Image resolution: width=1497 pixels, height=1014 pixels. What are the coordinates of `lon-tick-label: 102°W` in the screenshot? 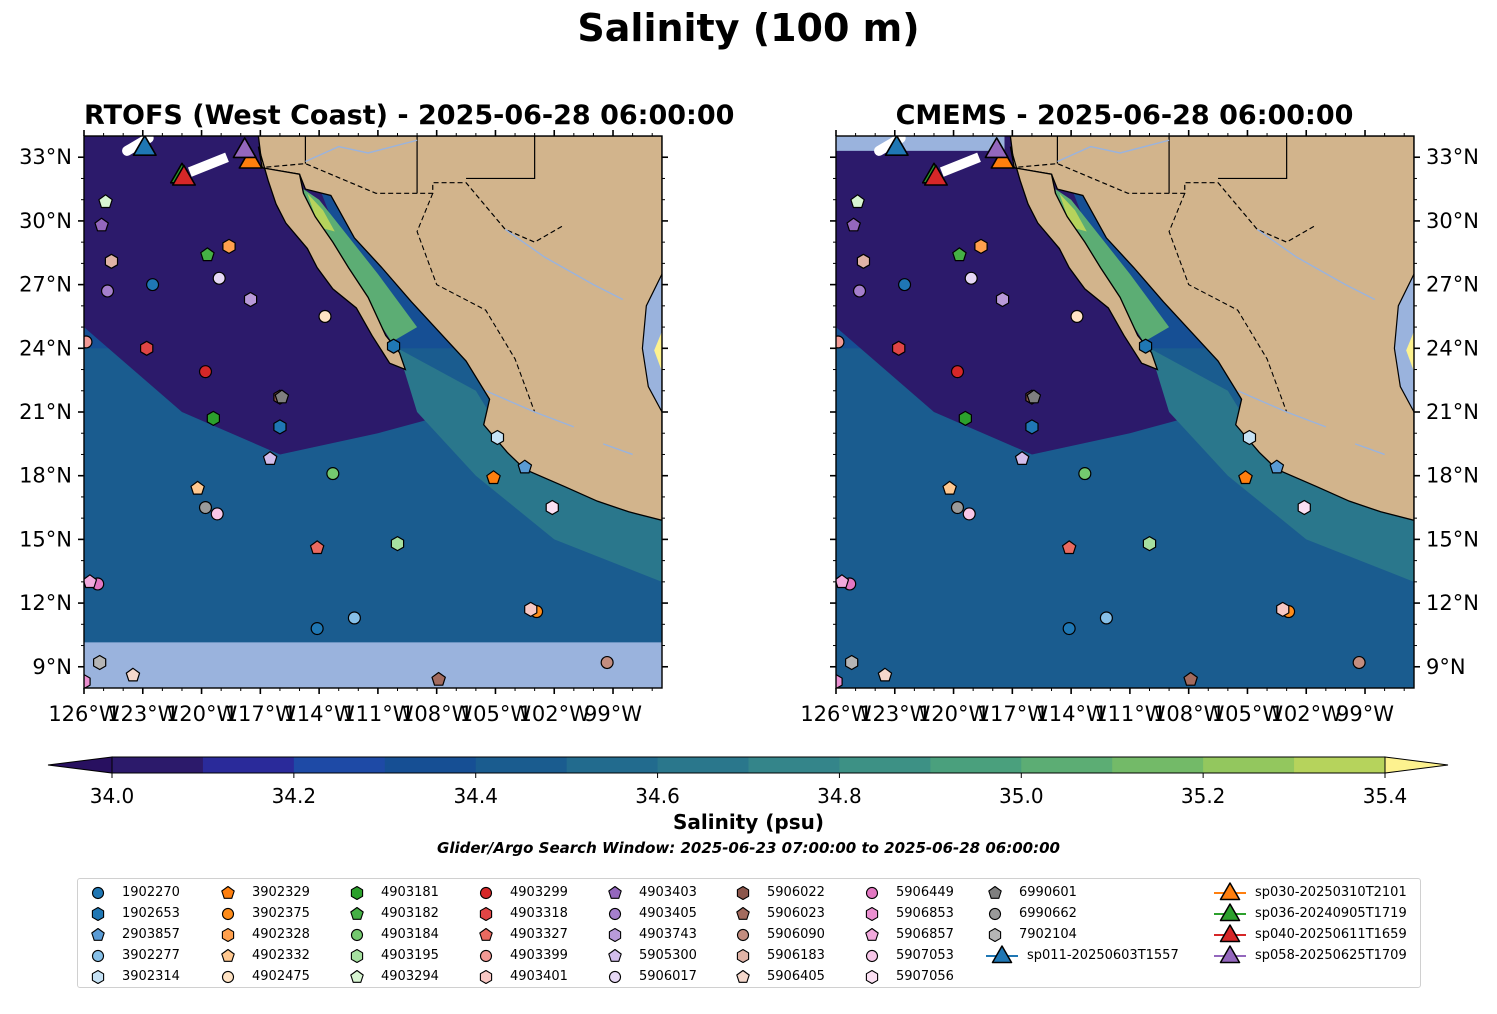 It's located at (1307, 714).